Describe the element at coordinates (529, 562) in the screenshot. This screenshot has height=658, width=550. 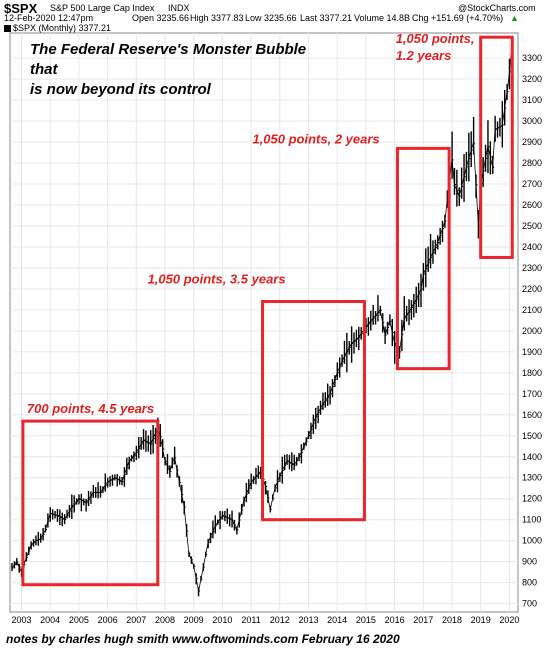
I see `y-tick-label: 900` at that location.